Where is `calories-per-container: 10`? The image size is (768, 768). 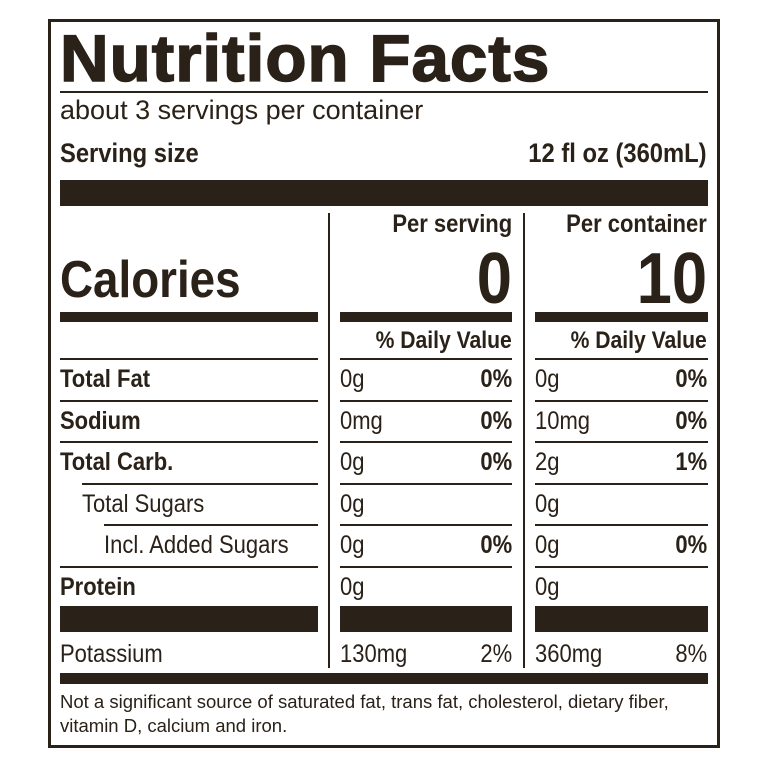
calories-per-container: 10 is located at coordinates (671, 279).